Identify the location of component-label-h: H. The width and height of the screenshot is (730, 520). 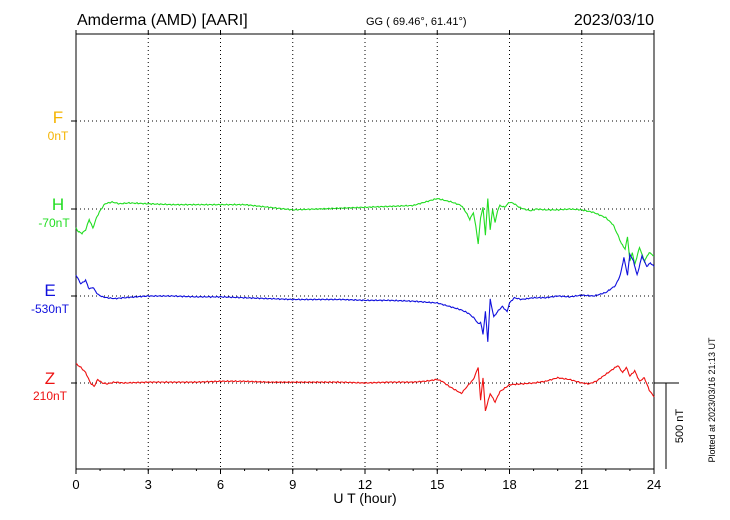
(58, 204).